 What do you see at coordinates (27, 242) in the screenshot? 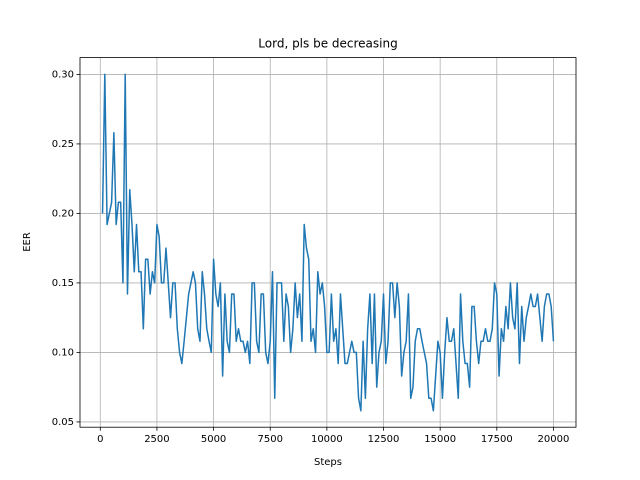
I see `y-axis-label: EER` at bounding box center [27, 242].